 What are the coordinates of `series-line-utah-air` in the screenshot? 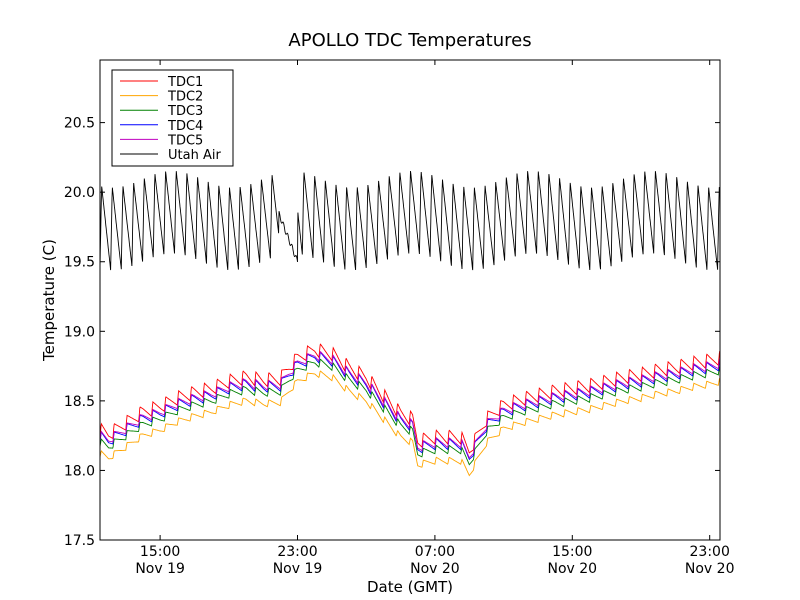 It's located at (410, 220).